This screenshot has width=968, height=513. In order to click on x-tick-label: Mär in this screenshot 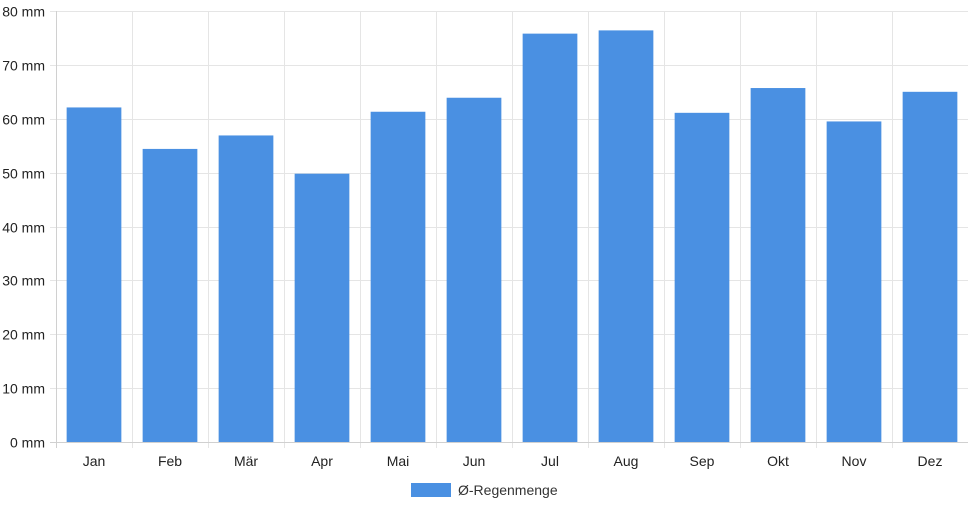, I will do `click(246, 461)`.